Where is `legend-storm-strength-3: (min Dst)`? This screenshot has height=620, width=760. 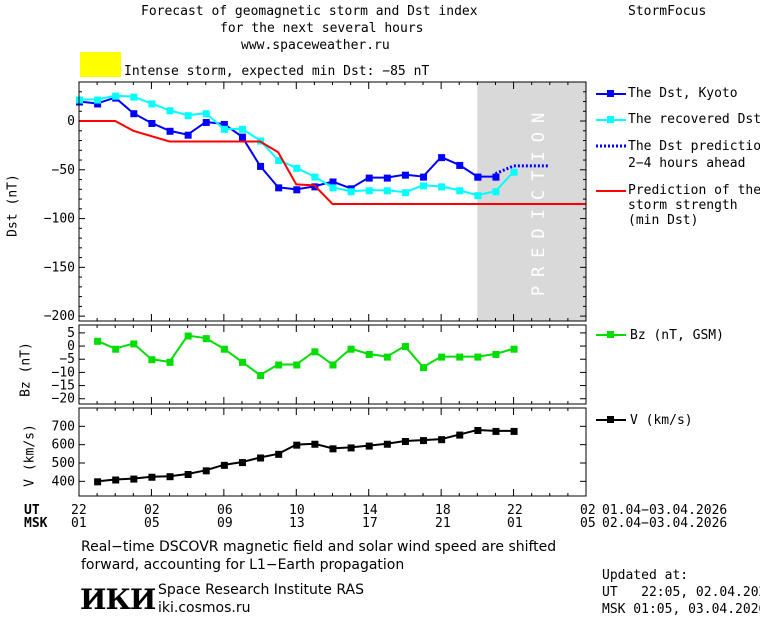
legend-storm-strength-3: (min Dst) is located at coordinates (663, 220).